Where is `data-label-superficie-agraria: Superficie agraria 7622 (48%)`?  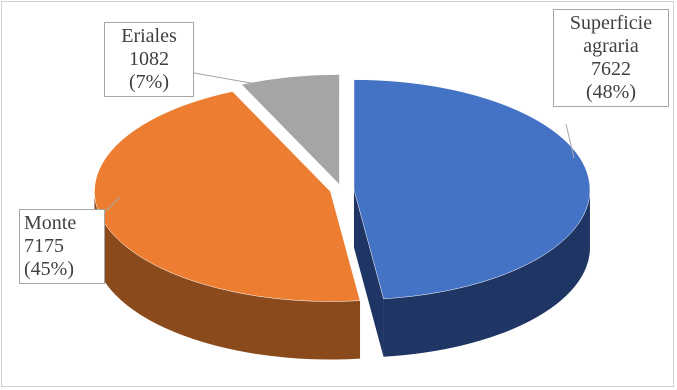 data-label-superficie-agraria: Superficie agraria 7622 (48%) is located at coordinates (611, 58).